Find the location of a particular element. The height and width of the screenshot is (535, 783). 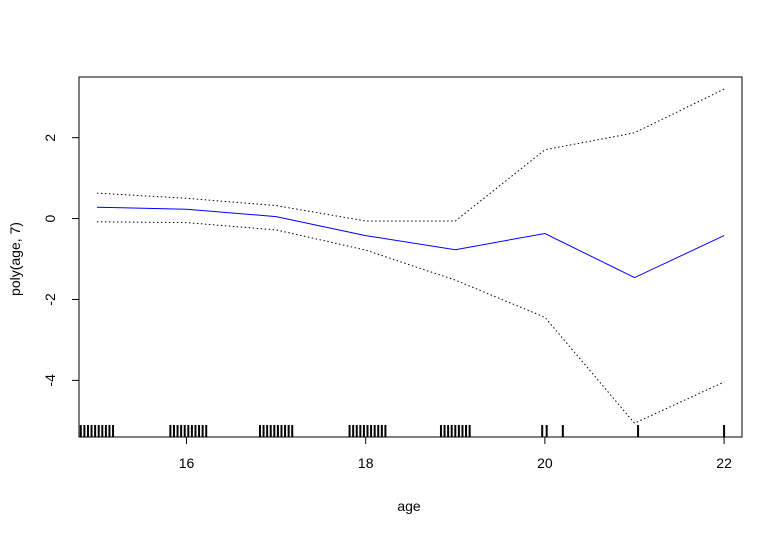

x-tick-label: 16 is located at coordinates (187, 463).